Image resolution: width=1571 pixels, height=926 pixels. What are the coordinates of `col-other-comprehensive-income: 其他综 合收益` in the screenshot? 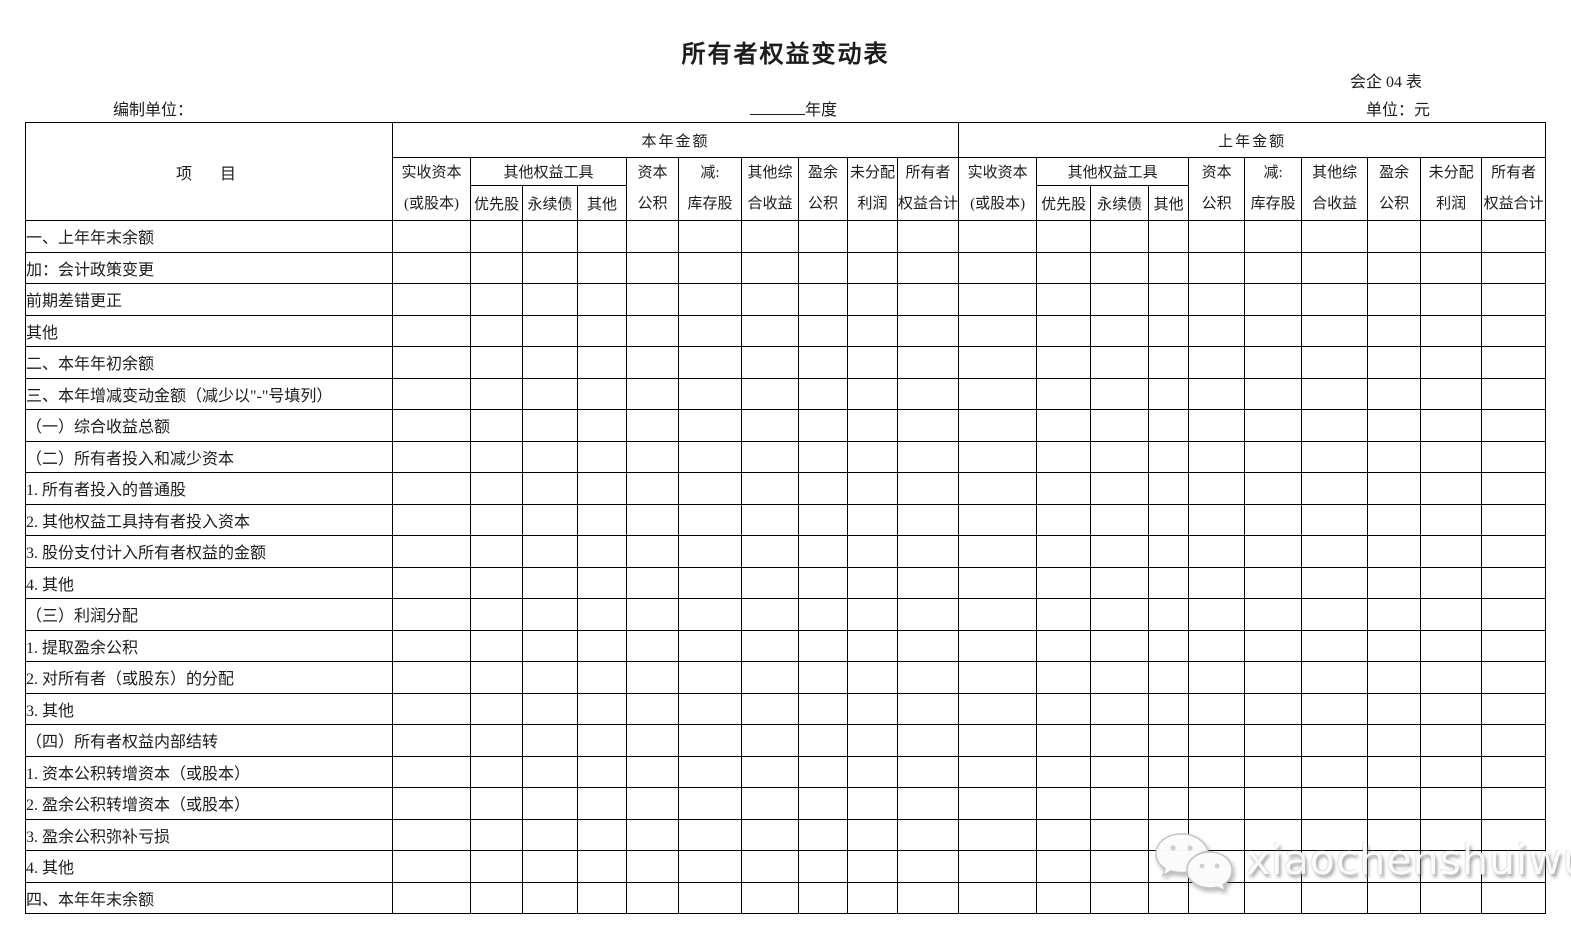 It's located at (1335, 189).